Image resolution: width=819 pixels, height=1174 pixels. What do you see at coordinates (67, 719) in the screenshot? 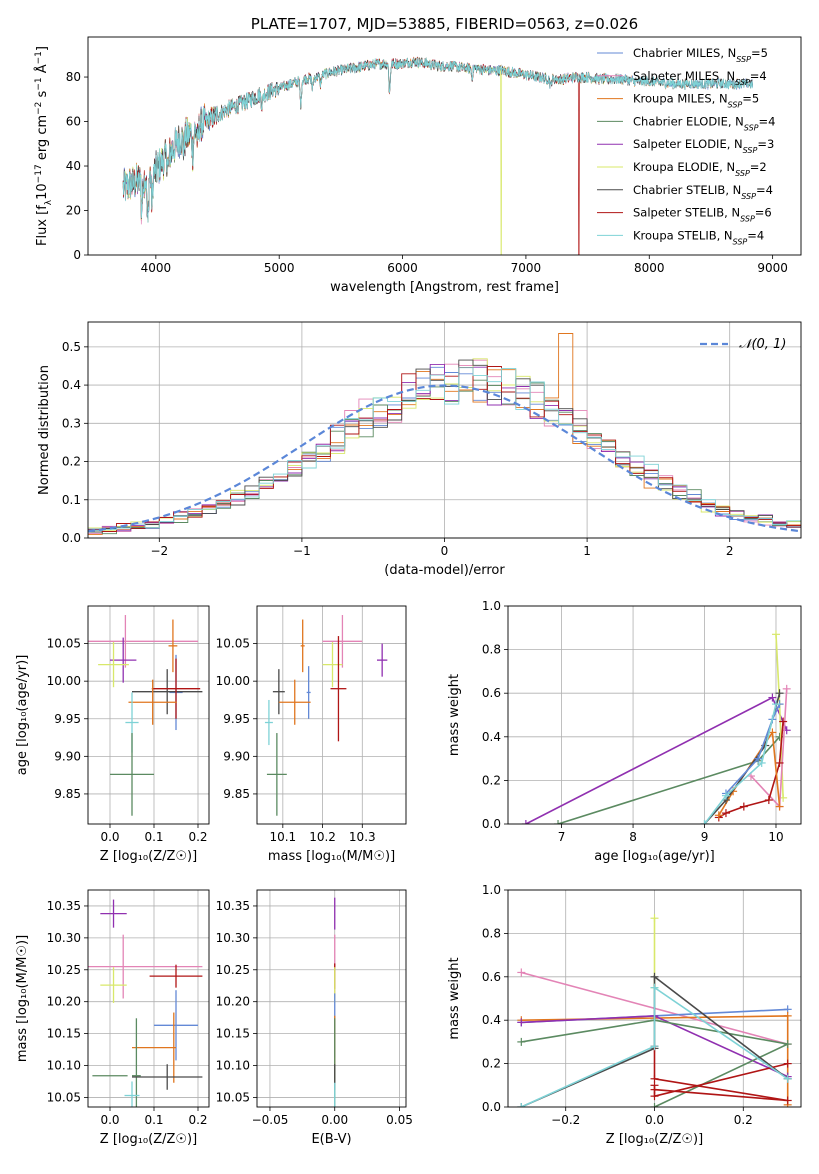
I see `y-tick-label: 9.95` at bounding box center [67, 719].